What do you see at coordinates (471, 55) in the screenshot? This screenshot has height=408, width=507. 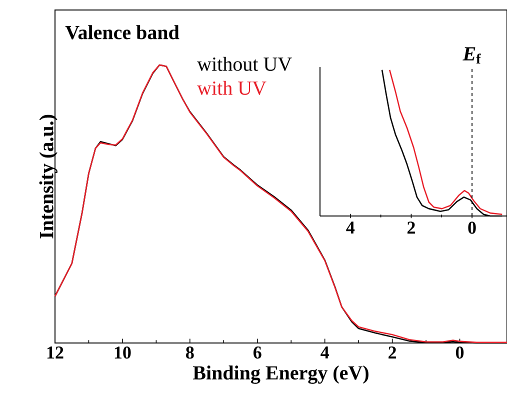 I see `ref-line-label: E$_{f}$` at bounding box center [471, 55].